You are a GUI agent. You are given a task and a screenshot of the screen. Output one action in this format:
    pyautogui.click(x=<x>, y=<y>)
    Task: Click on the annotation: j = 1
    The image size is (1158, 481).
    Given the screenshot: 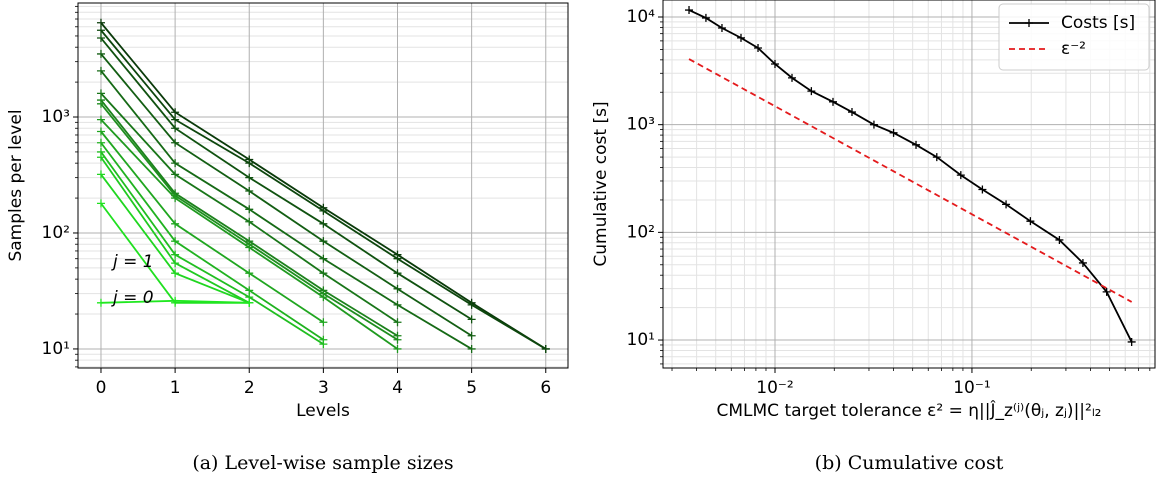 What is the action you would take?
    pyautogui.click(x=132, y=262)
    